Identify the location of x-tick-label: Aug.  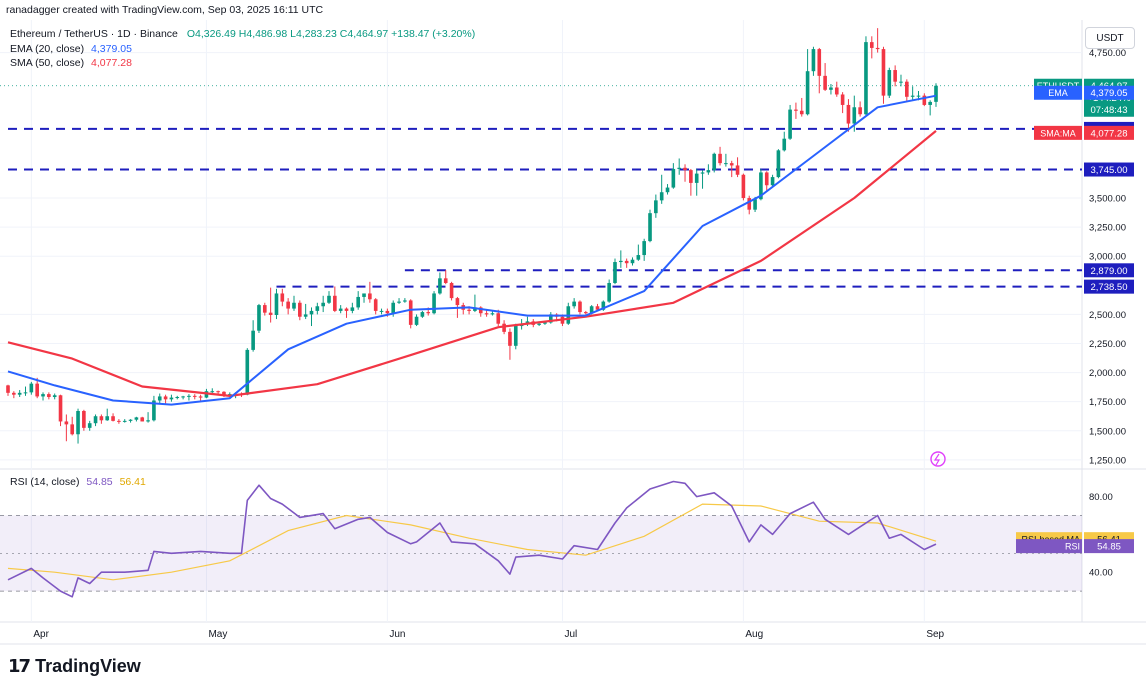
(754, 634).